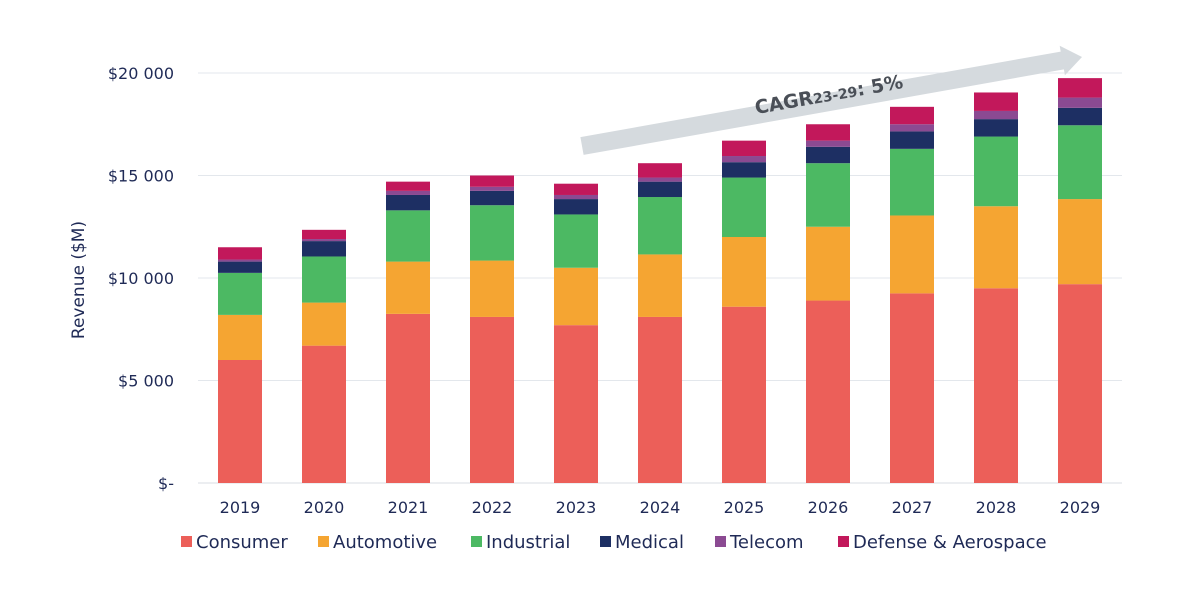  What do you see at coordinates (166, 483) in the screenshot?
I see `y-tick-label: $-` at bounding box center [166, 483].